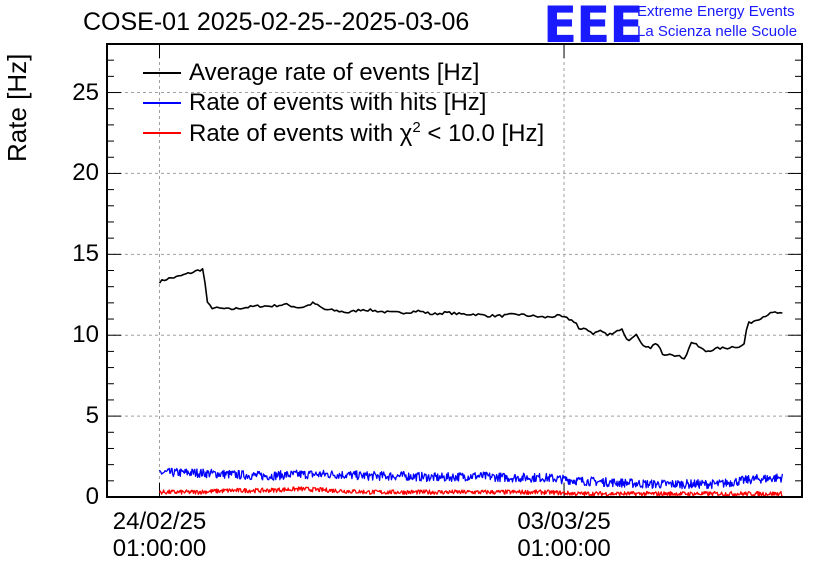 This screenshot has width=836, height=572. I want to click on legend-item-hits: Rate of events with hits [Hz], so click(314, 103).